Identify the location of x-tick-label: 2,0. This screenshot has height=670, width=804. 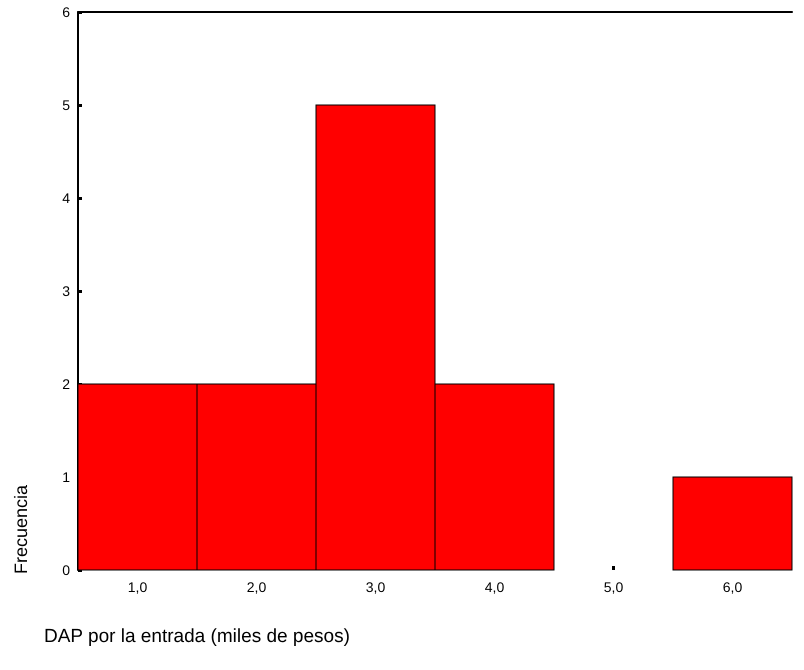
(256, 587).